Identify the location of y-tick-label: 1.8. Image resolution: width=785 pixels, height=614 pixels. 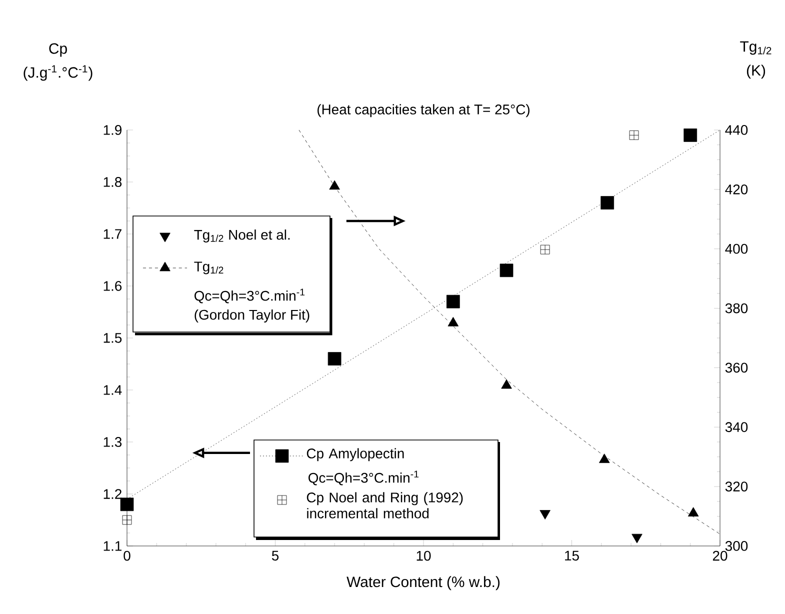
(113, 182).